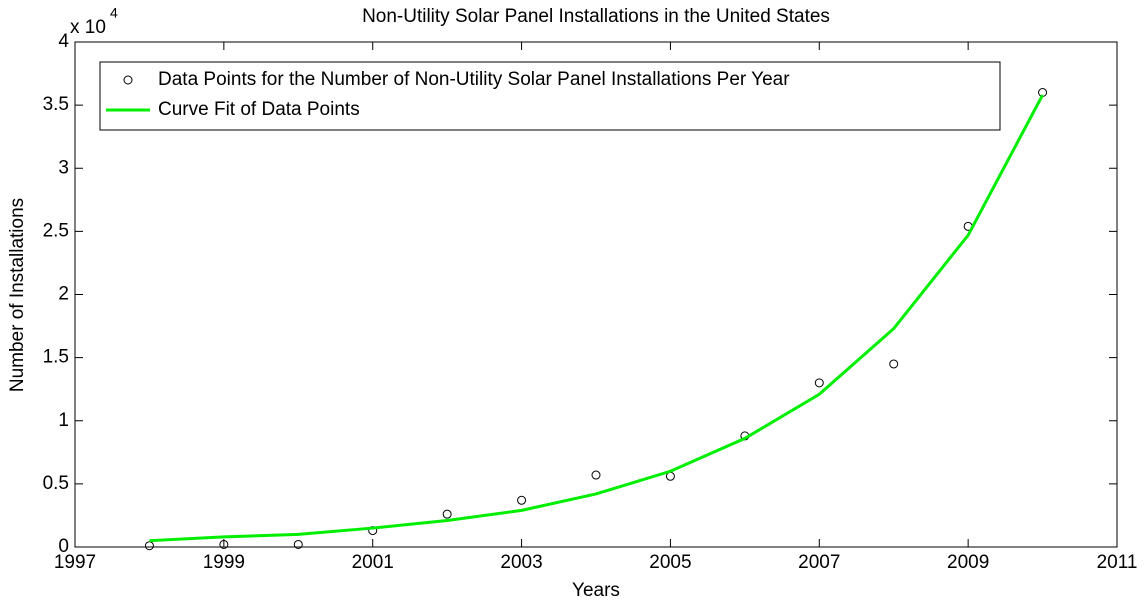 This screenshot has height=605, width=1147. I want to click on y-tick-label: 0, so click(63, 546).